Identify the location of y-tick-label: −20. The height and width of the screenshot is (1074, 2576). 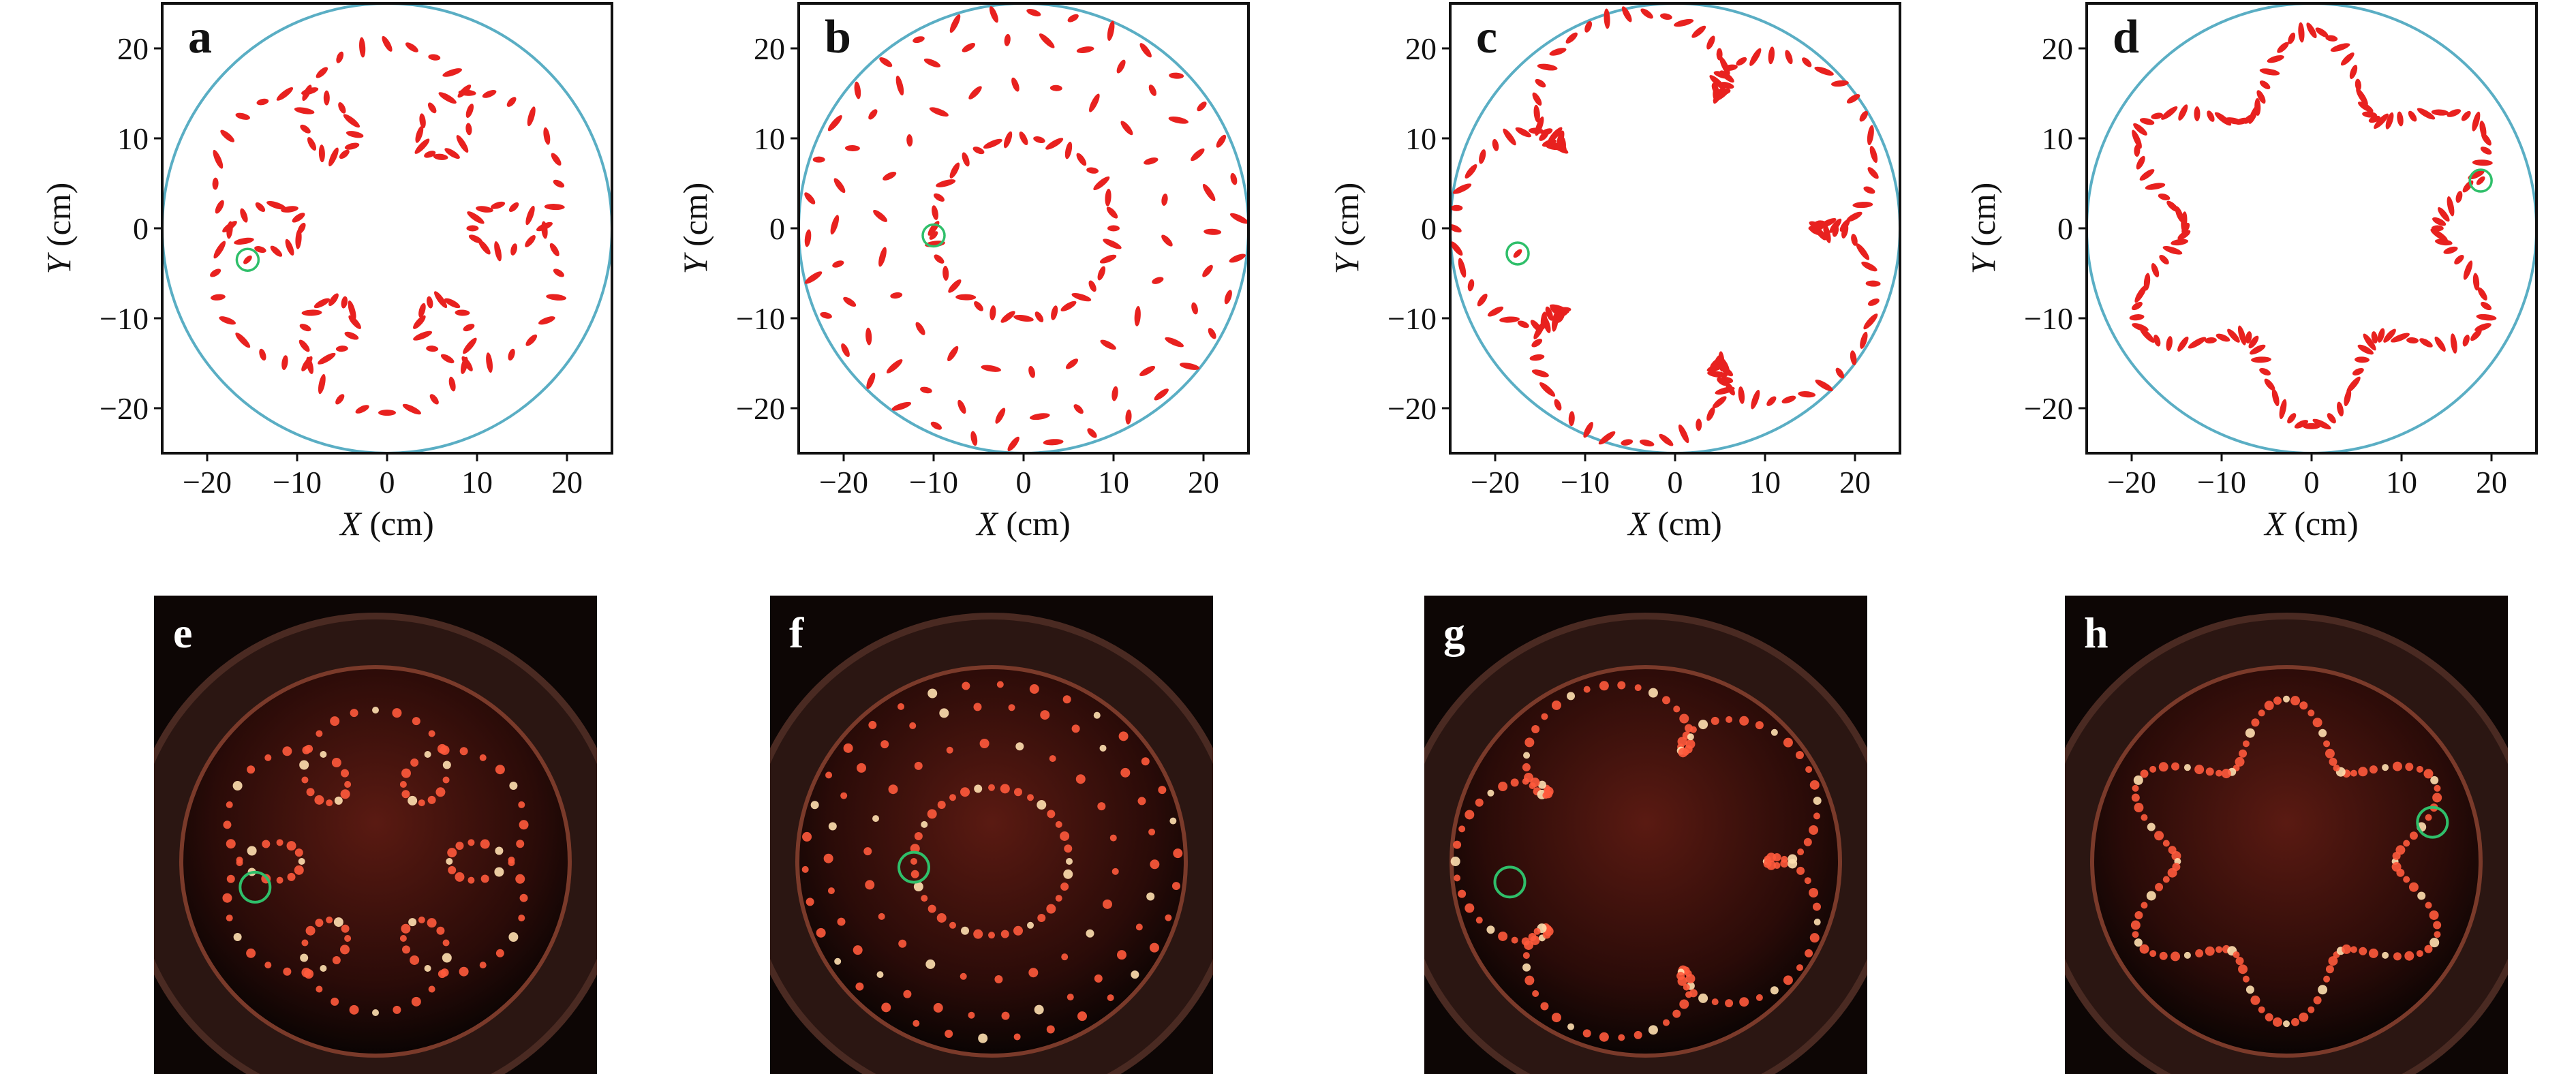
(124, 408).